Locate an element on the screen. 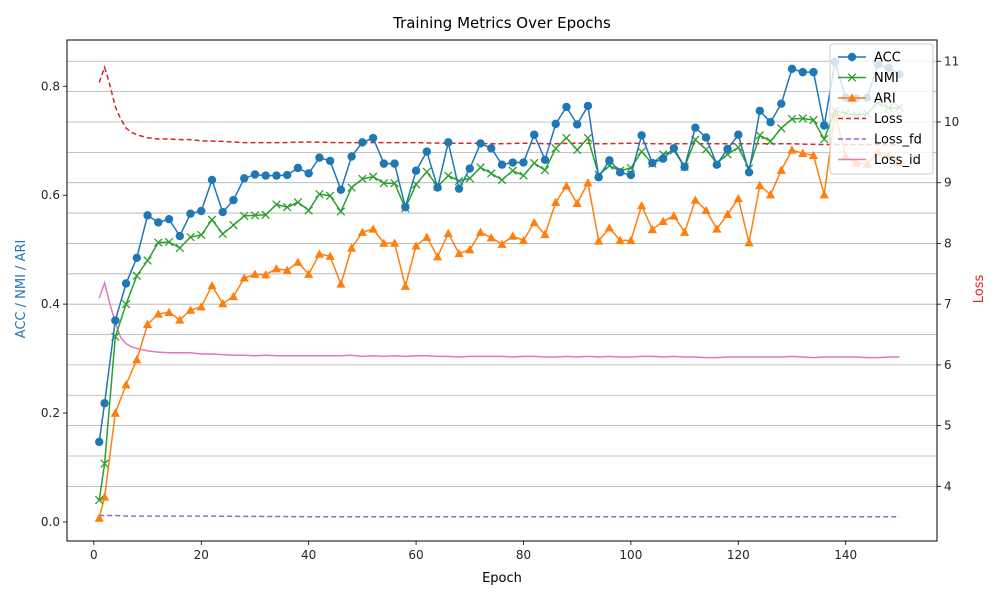 The image size is (1000, 600). y-right-tick-label: 6 is located at coordinates (948, 365).